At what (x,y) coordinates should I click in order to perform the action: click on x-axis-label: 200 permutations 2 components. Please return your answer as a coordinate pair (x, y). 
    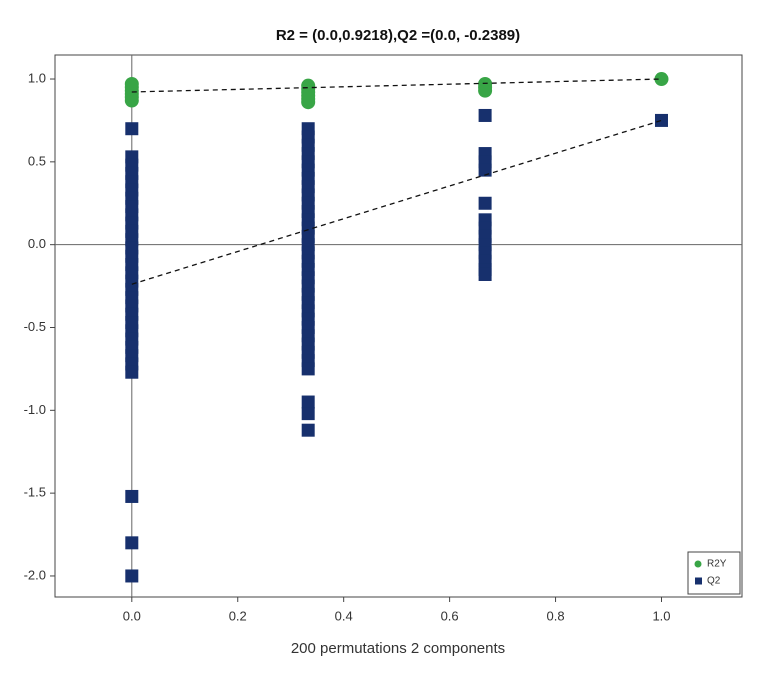
    Looking at the image, I should click on (398, 648).